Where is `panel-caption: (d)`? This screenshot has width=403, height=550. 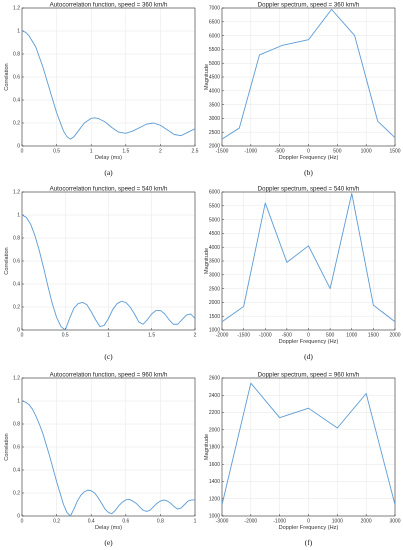
panel-caption: (d) is located at coordinates (308, 356).